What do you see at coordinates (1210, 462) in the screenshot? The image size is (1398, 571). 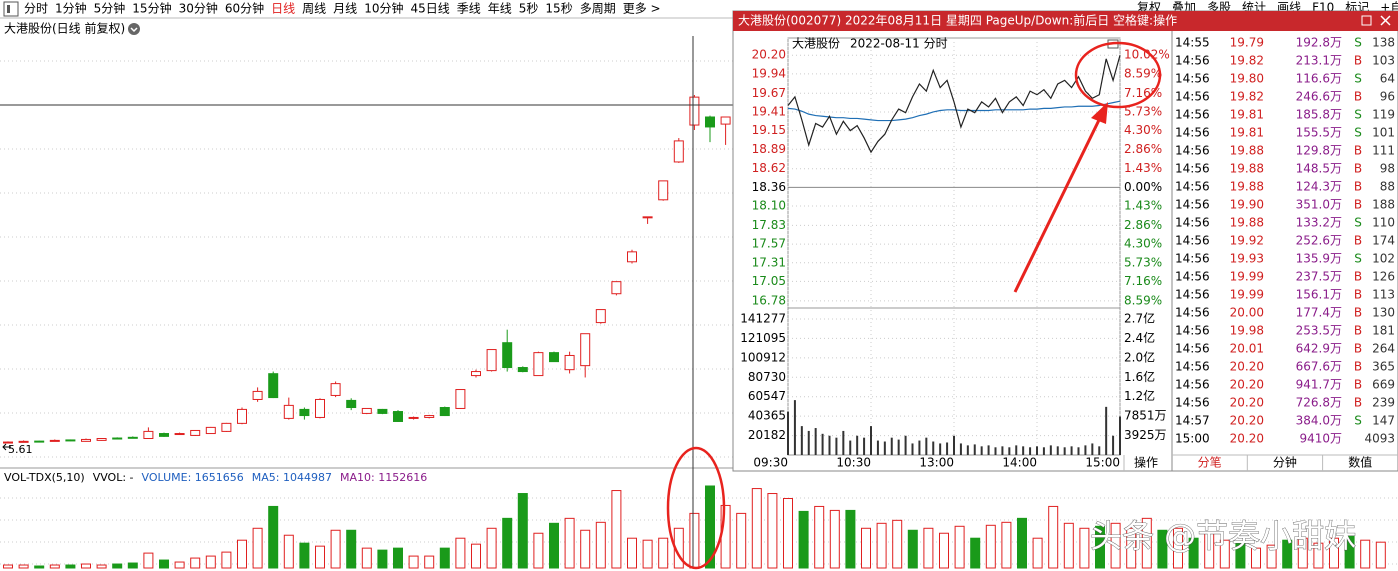 I see `tab: 分笔` at bounding box center [1210, 462].